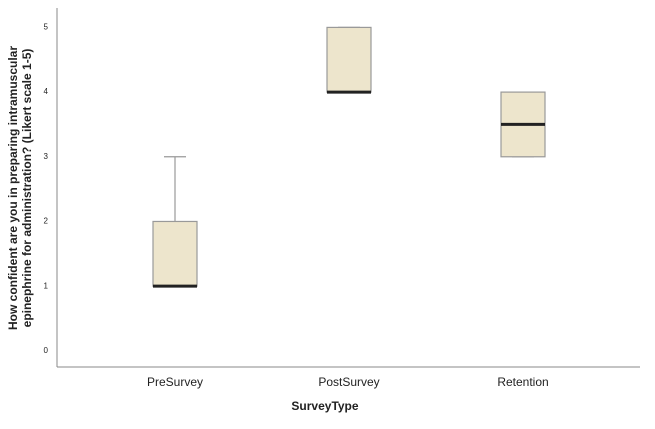 This screenshot has width=655, height=429. What do you see at coordinates (324, 406) in the screenshot?
I see `x-axis-label: SurveyType` at bounding box center [324, 406].